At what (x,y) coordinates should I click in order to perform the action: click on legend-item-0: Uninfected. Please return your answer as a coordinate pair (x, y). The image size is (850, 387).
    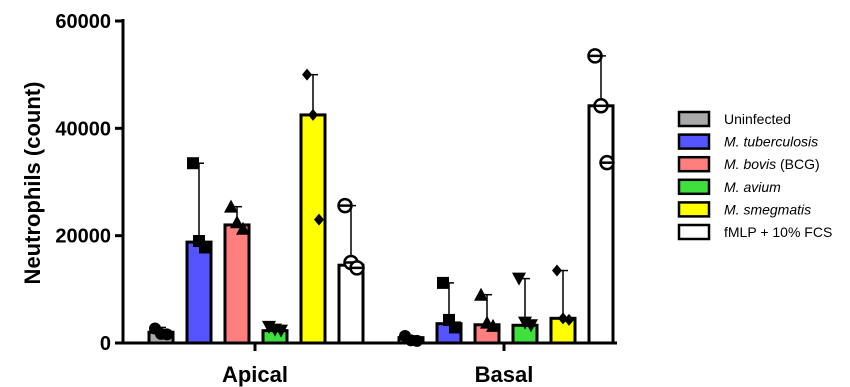
    Looking at the image, I should click on (734, 119).